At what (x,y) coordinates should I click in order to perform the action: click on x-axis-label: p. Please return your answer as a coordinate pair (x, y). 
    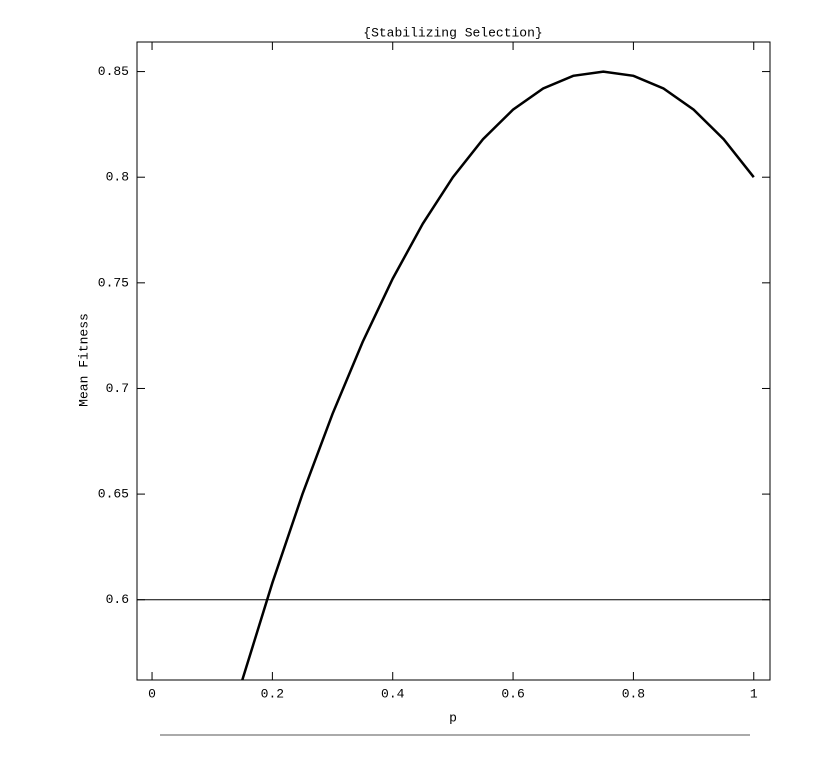
    Looking at the image, I should click on (453, 717).